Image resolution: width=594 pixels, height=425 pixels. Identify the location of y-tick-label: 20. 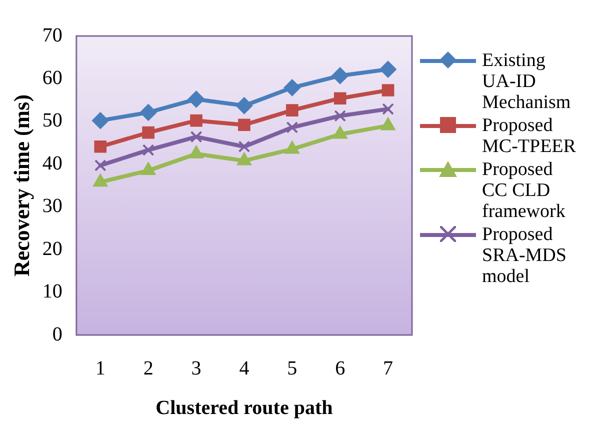
(52, 249).